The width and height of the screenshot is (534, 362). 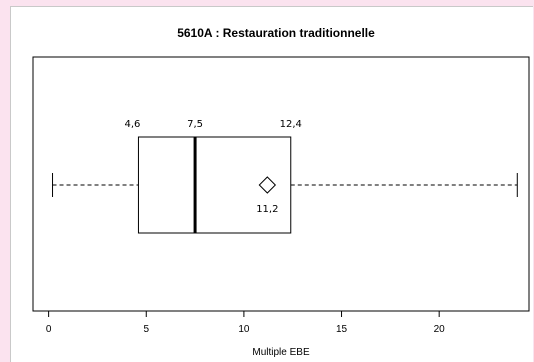 I want to click on mean-marker, so click(x=267, y=185).